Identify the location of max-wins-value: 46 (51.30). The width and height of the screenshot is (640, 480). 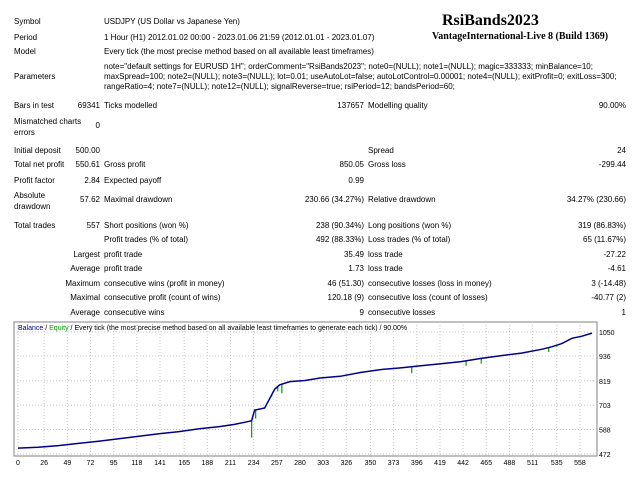
(345, 283).